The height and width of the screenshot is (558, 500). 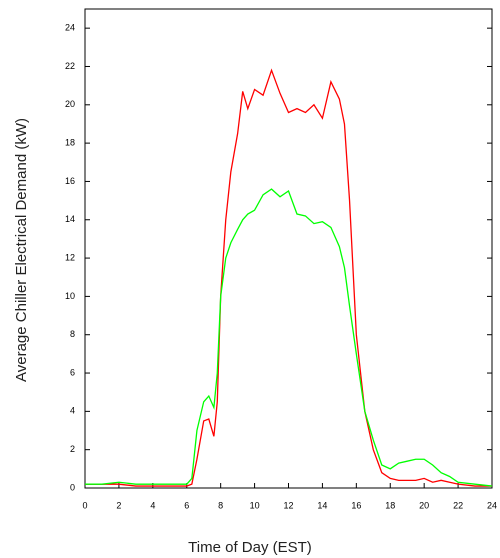 I want to click on x-tick-label: 2, so click(x=118, y=505).